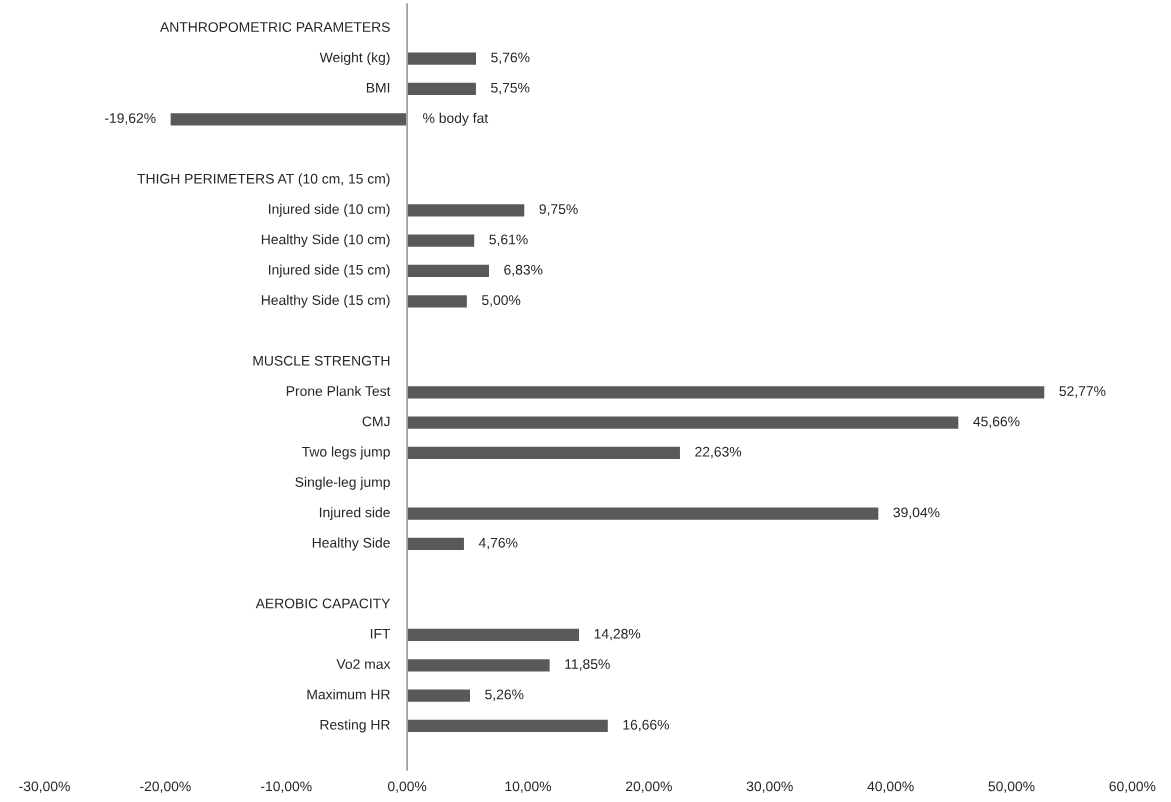 The height and width of the screenshot is (802, 1171). I want to click on y-tick-label: IFT, so click(380, 633).